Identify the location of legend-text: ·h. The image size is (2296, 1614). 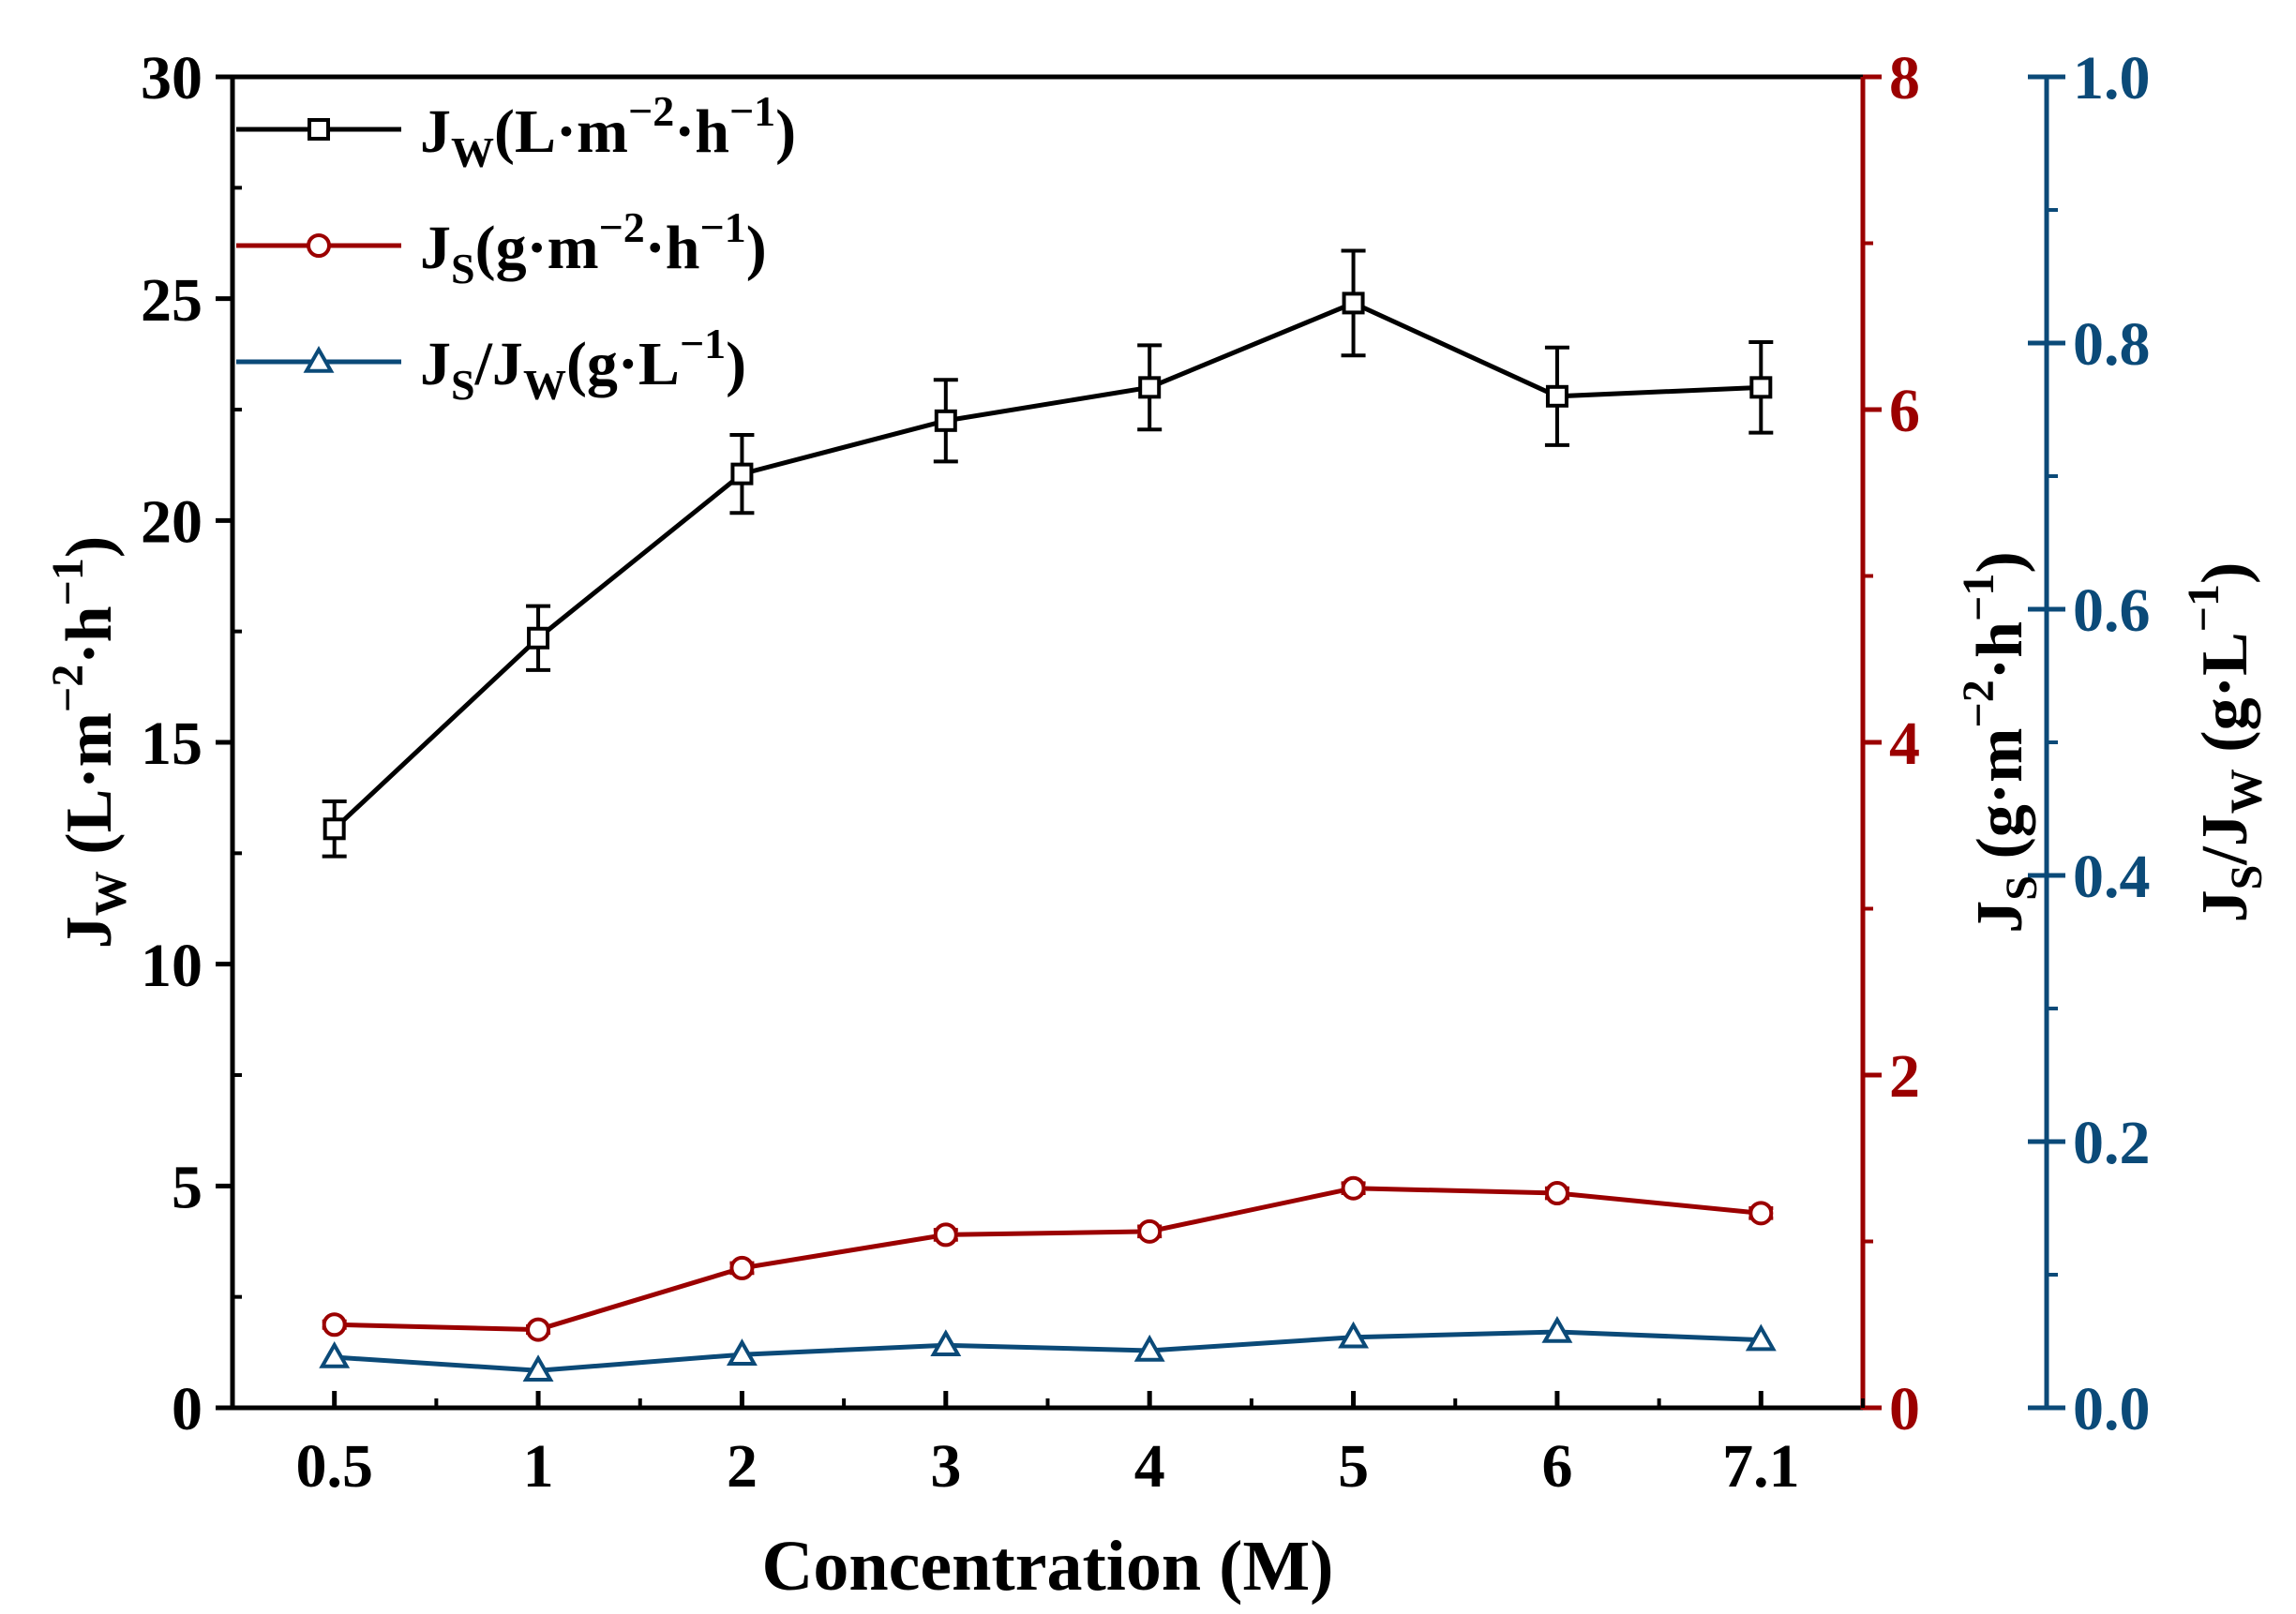
(672, 248).